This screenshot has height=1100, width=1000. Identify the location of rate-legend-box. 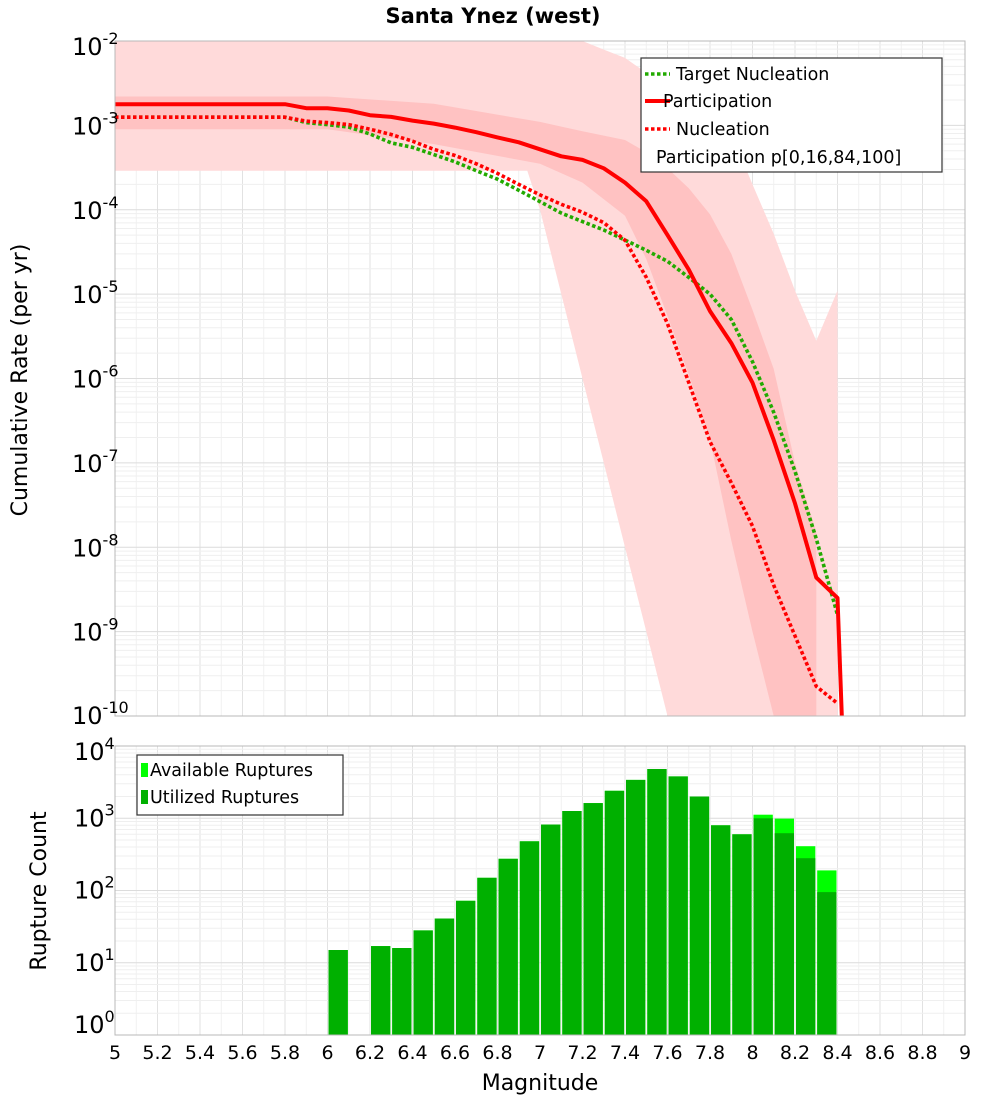
(791, 115).